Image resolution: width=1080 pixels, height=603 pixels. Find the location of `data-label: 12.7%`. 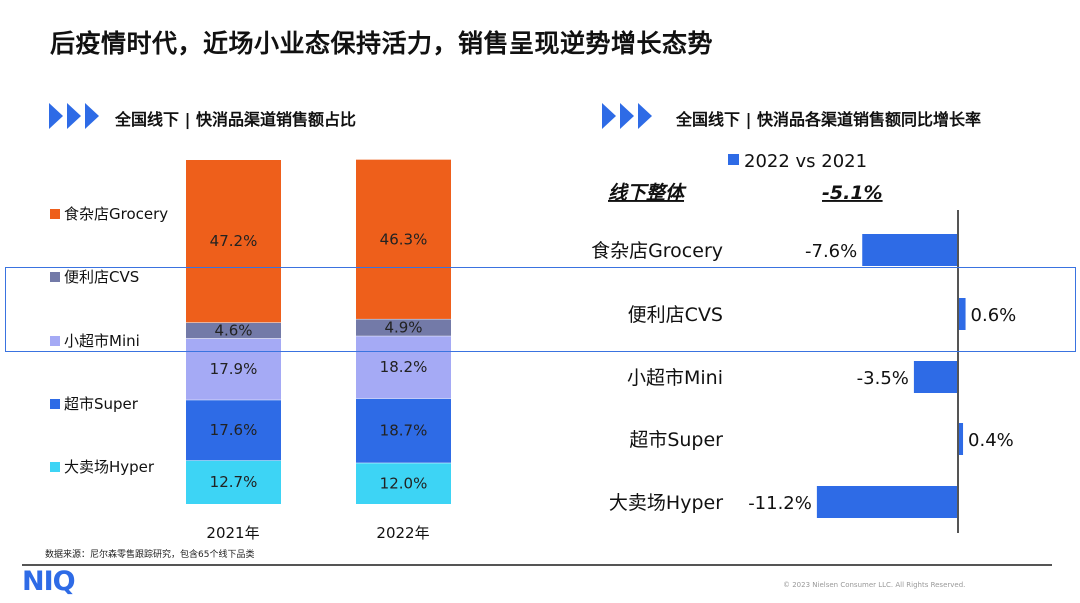

data-label: 12.7% is located at coordinates (234, 482).